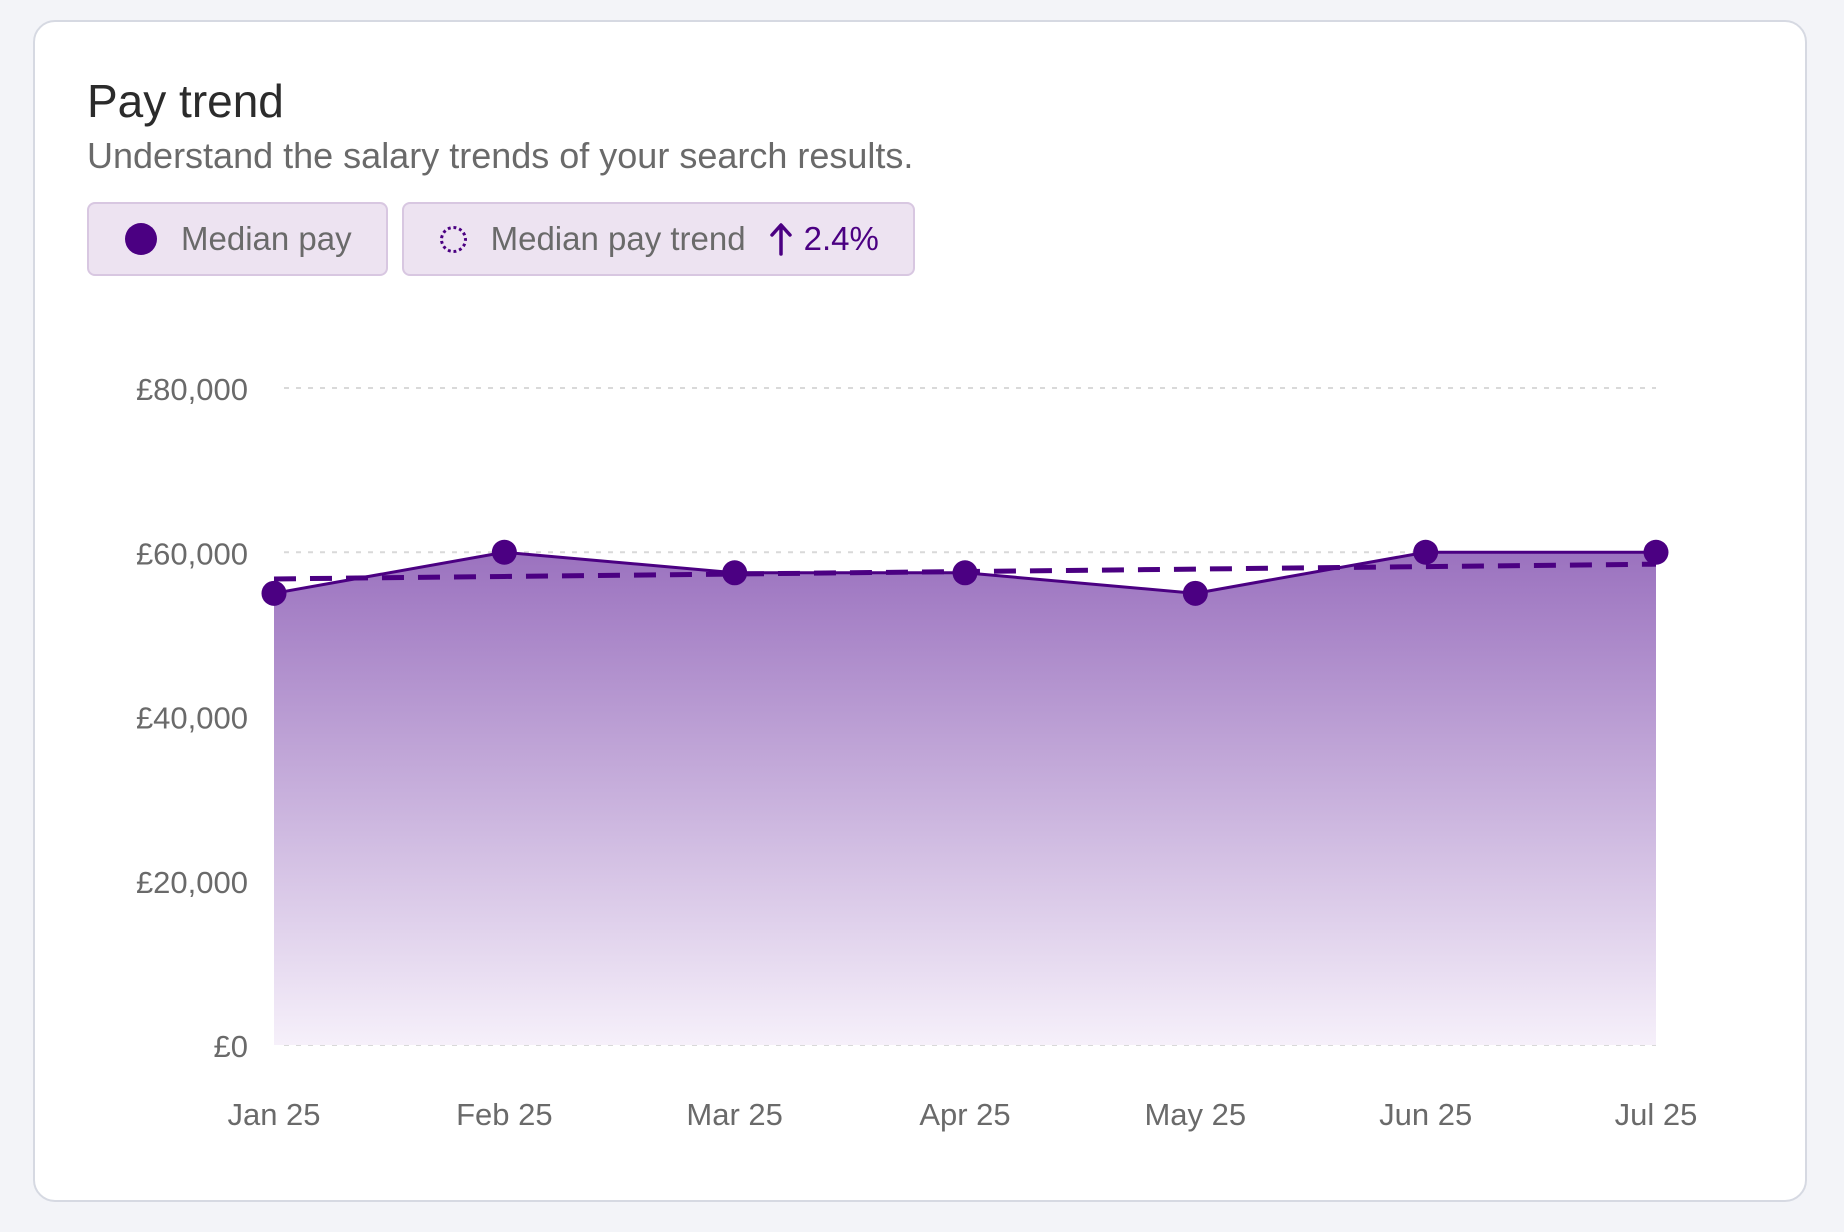  Describe the element at coordinates (141, 239) in the screenshot. I see `solid-dot-icon` at that location.